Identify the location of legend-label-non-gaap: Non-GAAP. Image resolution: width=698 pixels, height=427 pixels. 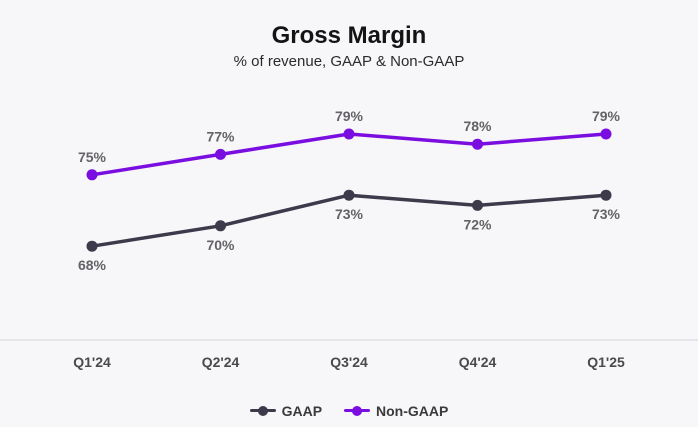
(412, 410).